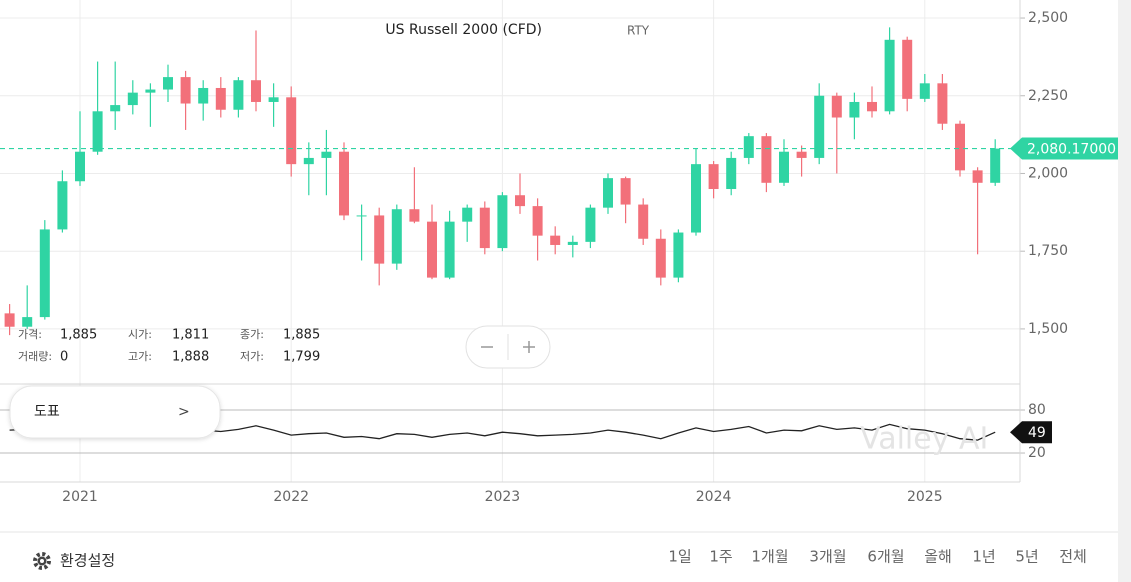 This screenshot has height=582, width=1131. What do you see at coordinates (87, 561) in the screenshot?
I see `settings-label: 환경설정` at bounding box center [87, 561].